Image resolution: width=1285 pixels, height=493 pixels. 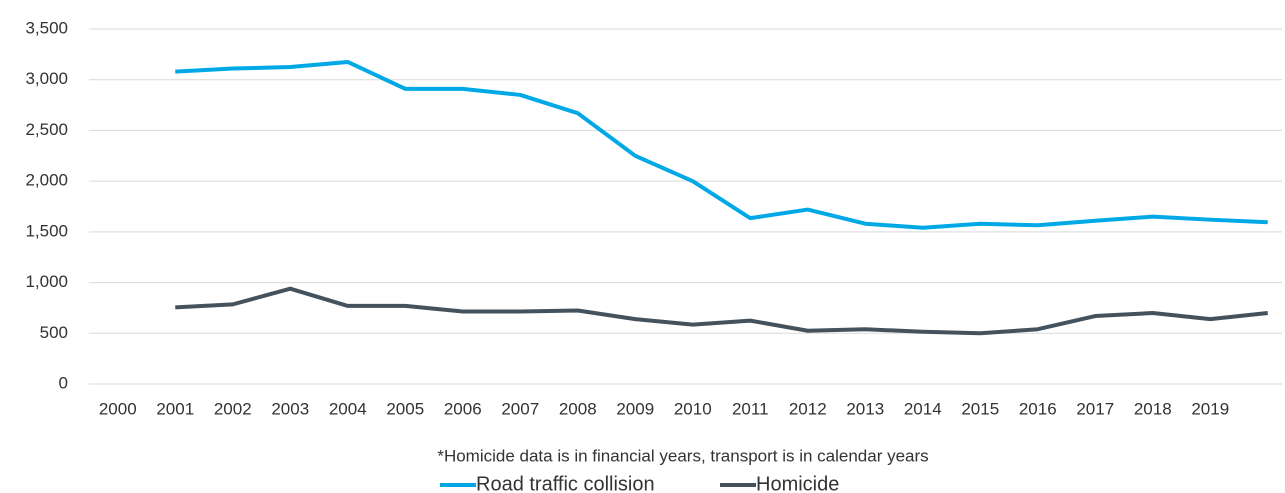 What do you see at coordinates (1095, 408) in the screenshot?
I see `x-tick-label: 2017` at bounding box center [1095, 408].